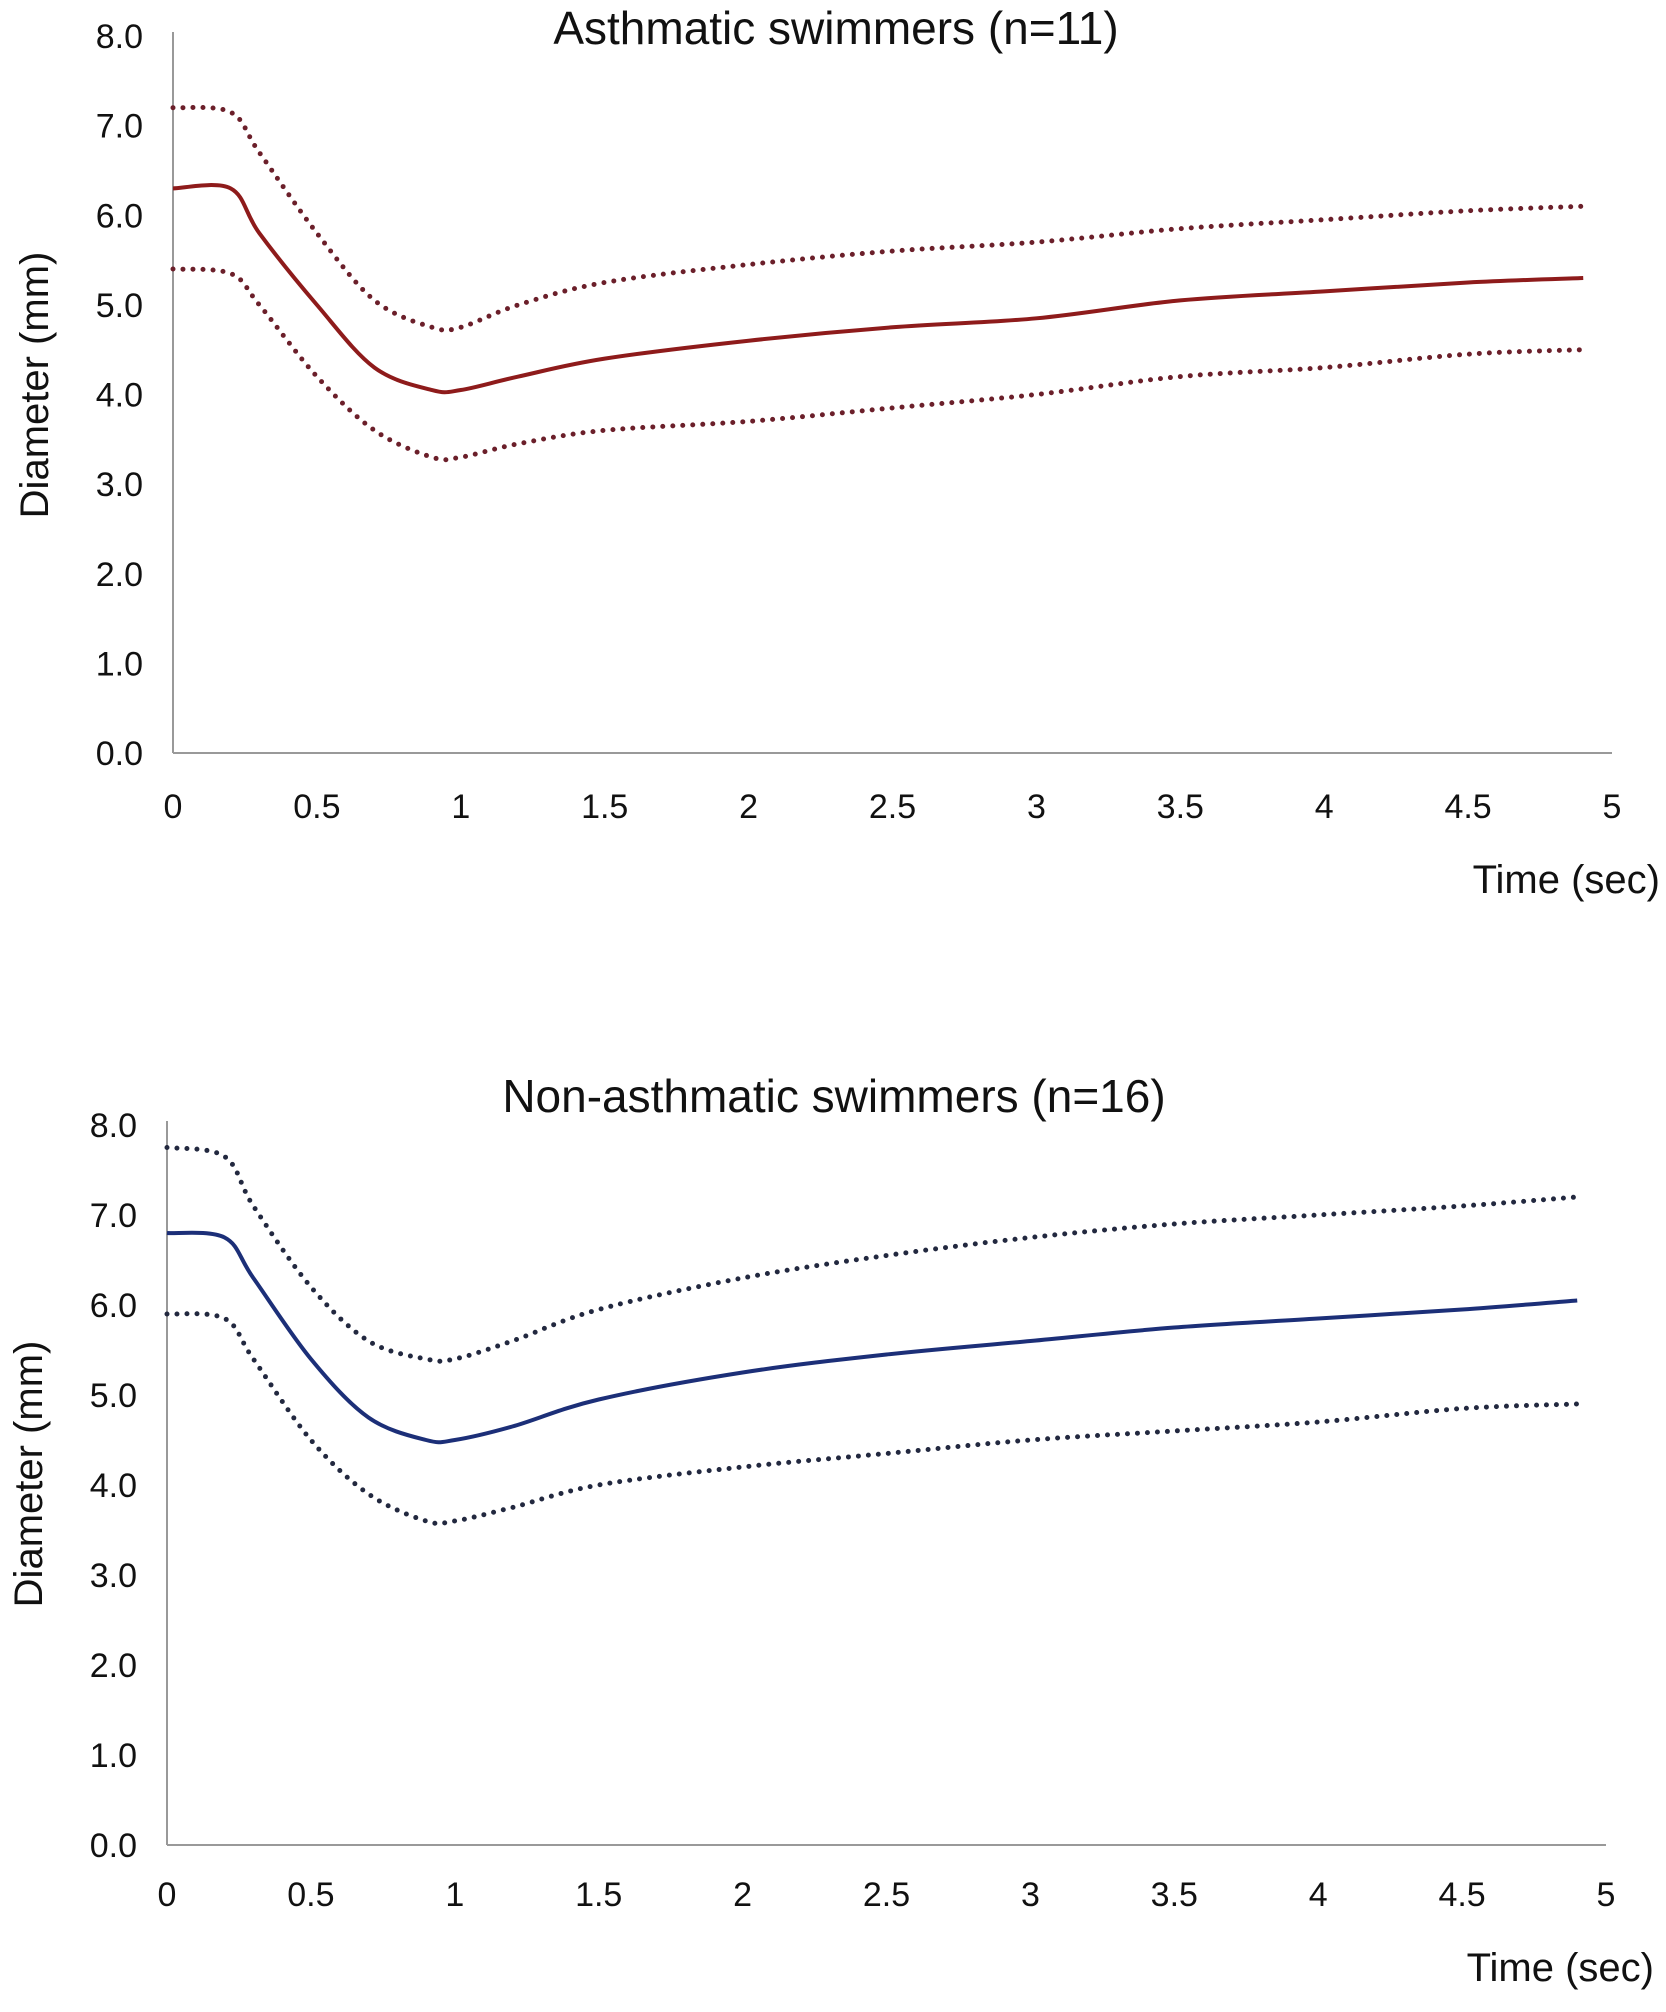 The image size is (1666, 2012). What do you see at coordinates (835, 28) in the screenshot?
I see `chart-title: Asthmatic swimmers (n=11)` at bounding box center [835, 28].